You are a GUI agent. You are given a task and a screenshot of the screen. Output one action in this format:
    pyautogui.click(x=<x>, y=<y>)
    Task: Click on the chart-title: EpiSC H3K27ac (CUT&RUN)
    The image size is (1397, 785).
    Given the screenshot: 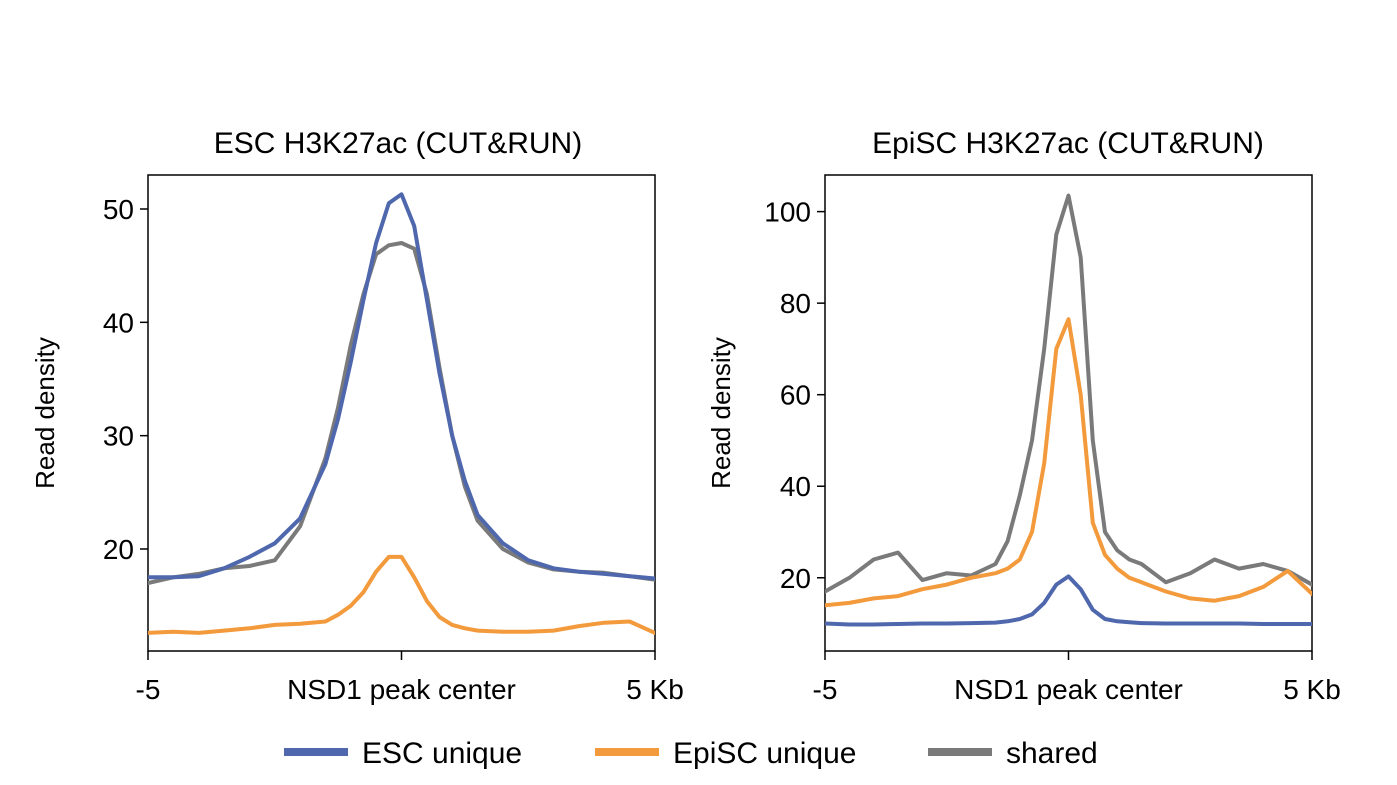 What is the action you would take?
    pyautogui.click(x=1068, y=143)
    